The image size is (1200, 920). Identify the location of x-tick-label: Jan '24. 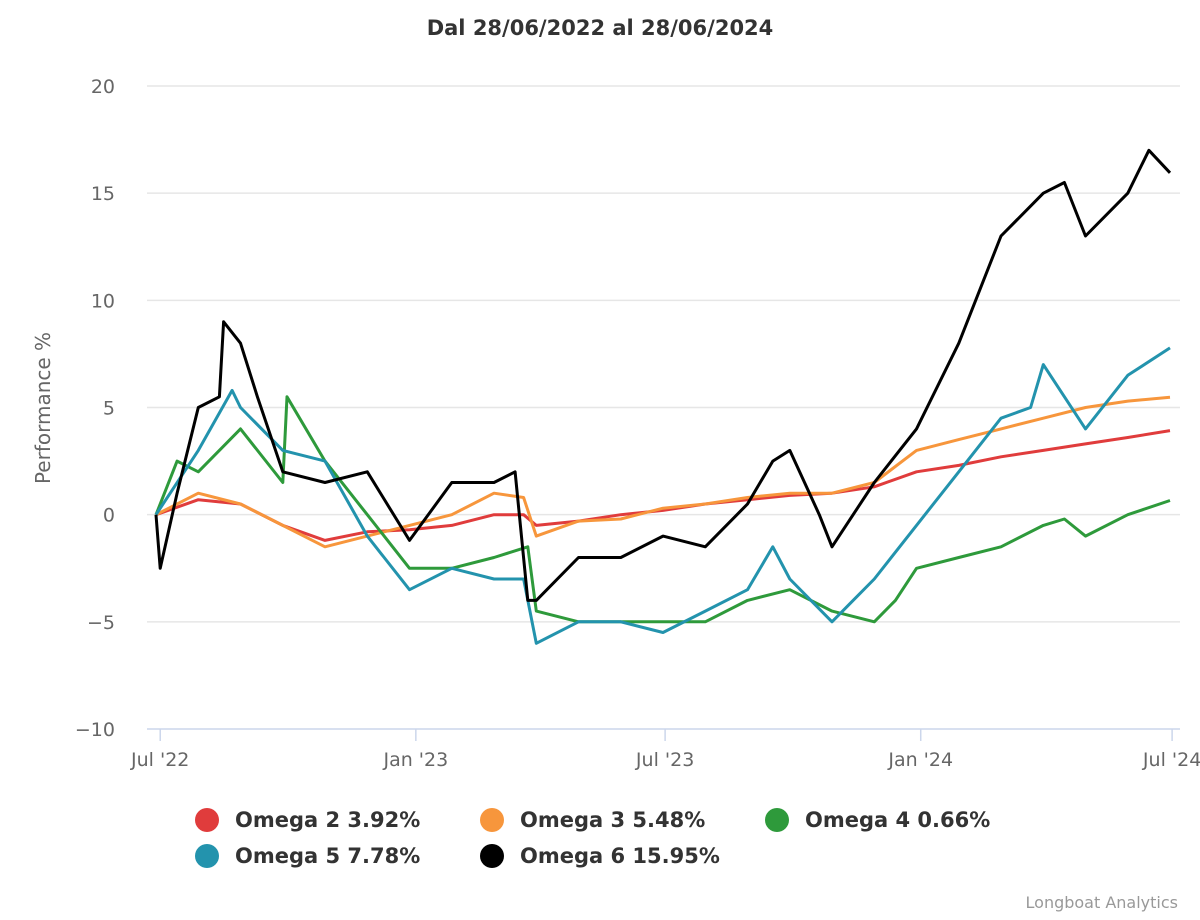
(920, 760).